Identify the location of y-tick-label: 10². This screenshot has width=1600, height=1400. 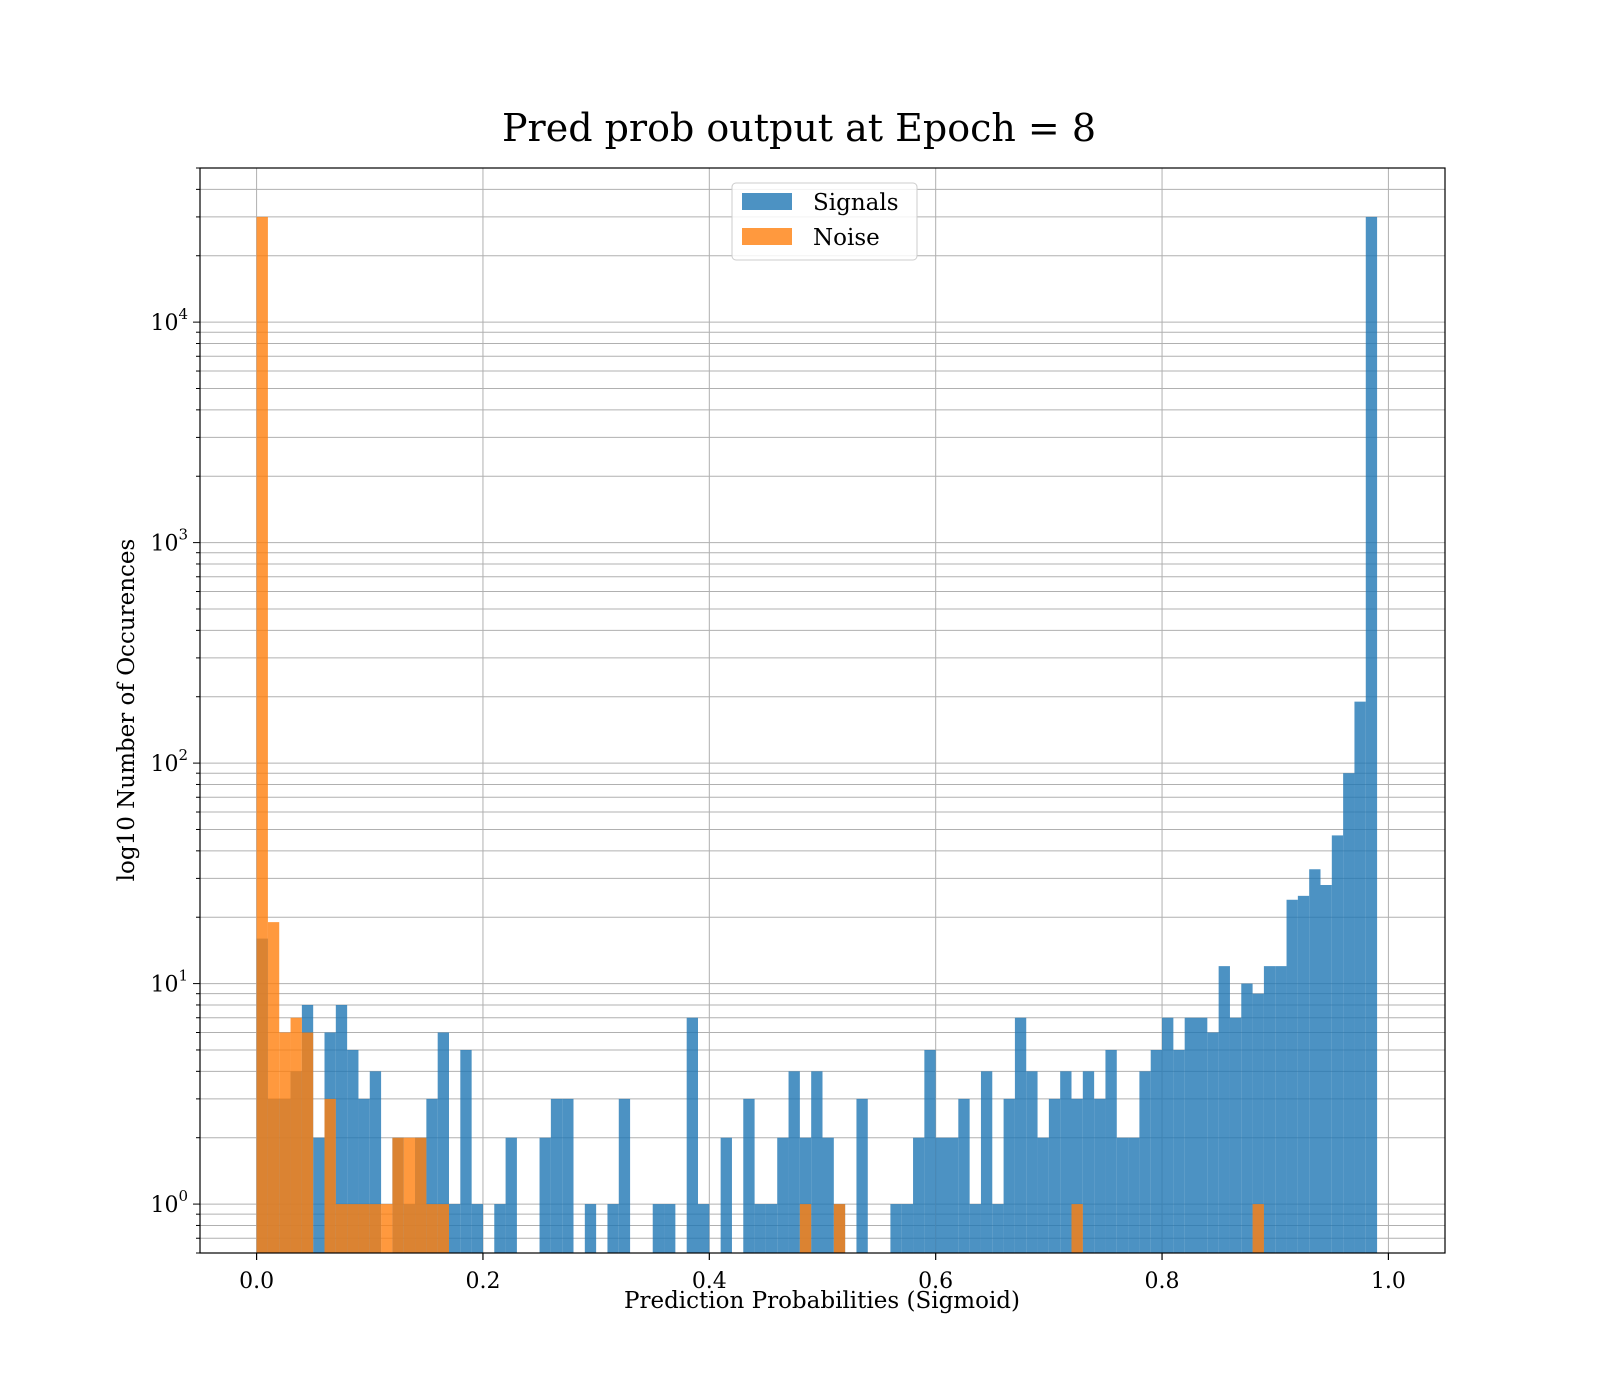
(169, 761).